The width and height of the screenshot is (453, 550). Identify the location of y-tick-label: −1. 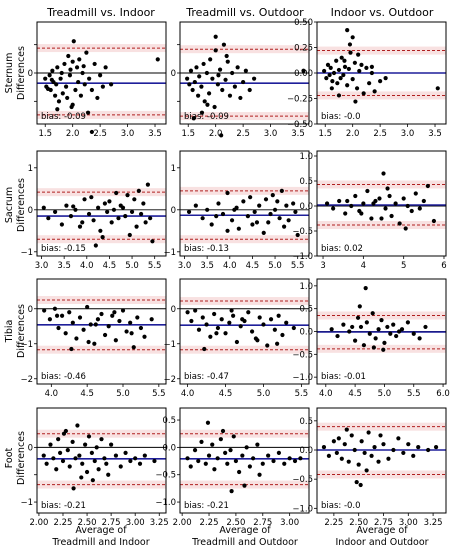
(26, 345).